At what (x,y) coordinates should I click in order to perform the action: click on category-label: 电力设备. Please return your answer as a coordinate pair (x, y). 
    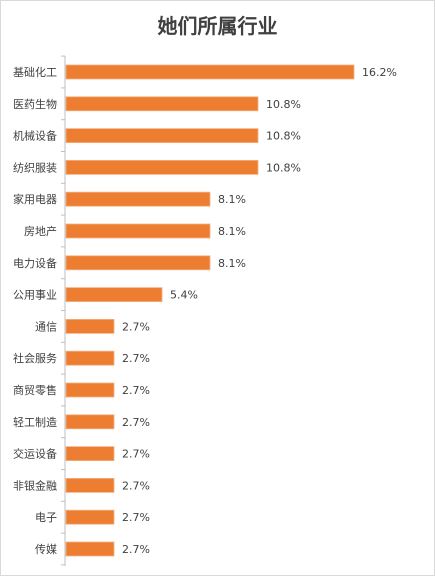
    Looking at the image, I should click on (35, 263).